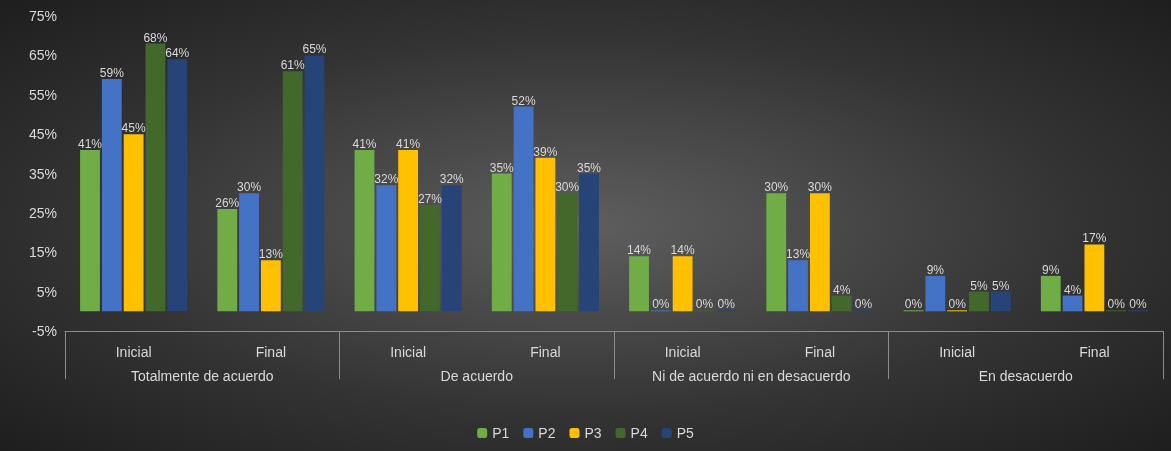 This screenshot has width=1171, height=451. What do you see at coordinates (1094, 238) in the screenshot?
I see `data-label: 17%` at bounding box center [1094, 238].